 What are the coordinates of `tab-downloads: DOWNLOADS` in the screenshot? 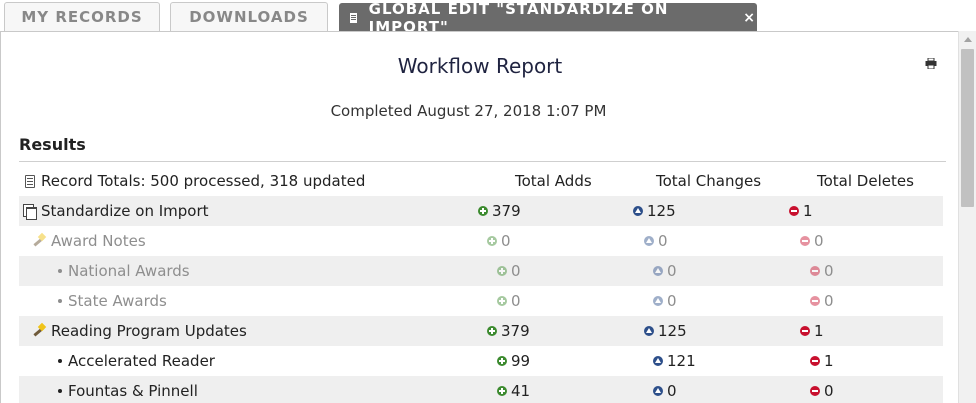 It's located at (249, 16).